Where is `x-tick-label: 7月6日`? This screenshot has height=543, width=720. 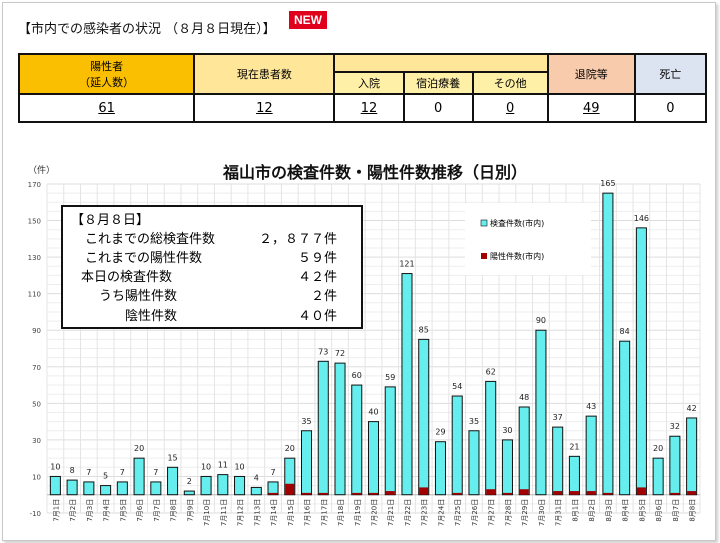
x-tick-label: 7月6日 is located at coordinates (140, 510).